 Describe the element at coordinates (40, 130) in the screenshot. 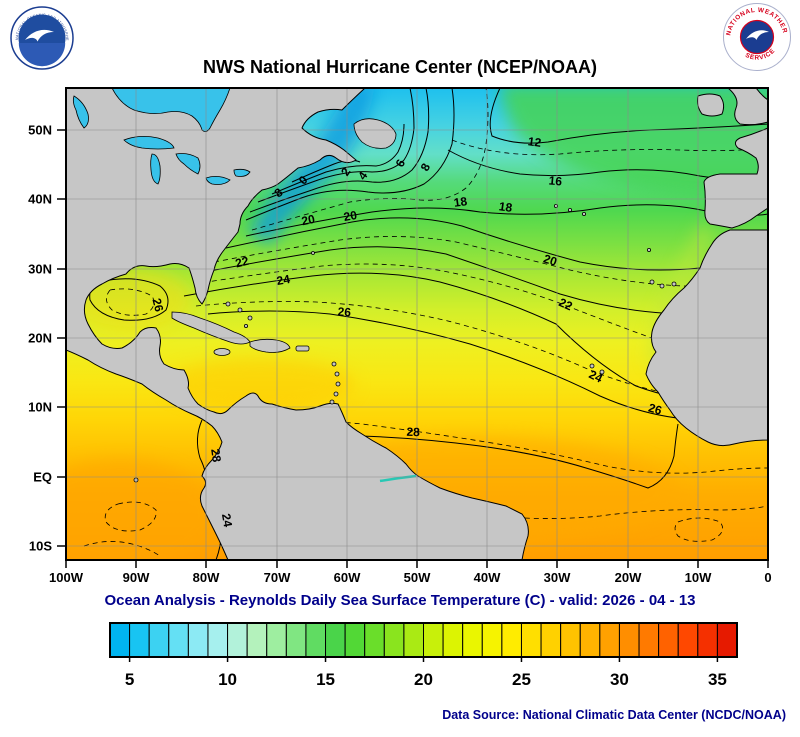

I see `lat-label: 50N` at that location.